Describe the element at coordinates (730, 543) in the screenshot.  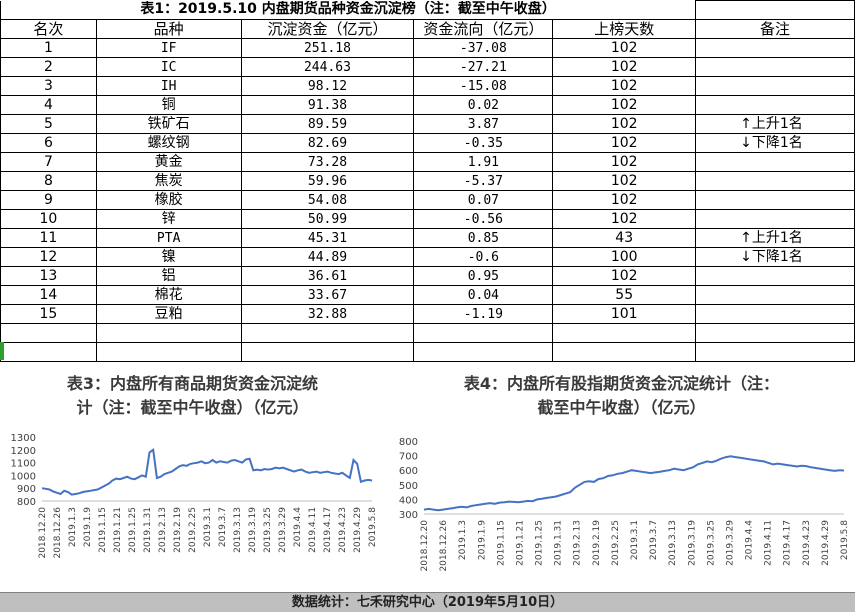
I see `x-tick-label: 2019.3.29` at that location.